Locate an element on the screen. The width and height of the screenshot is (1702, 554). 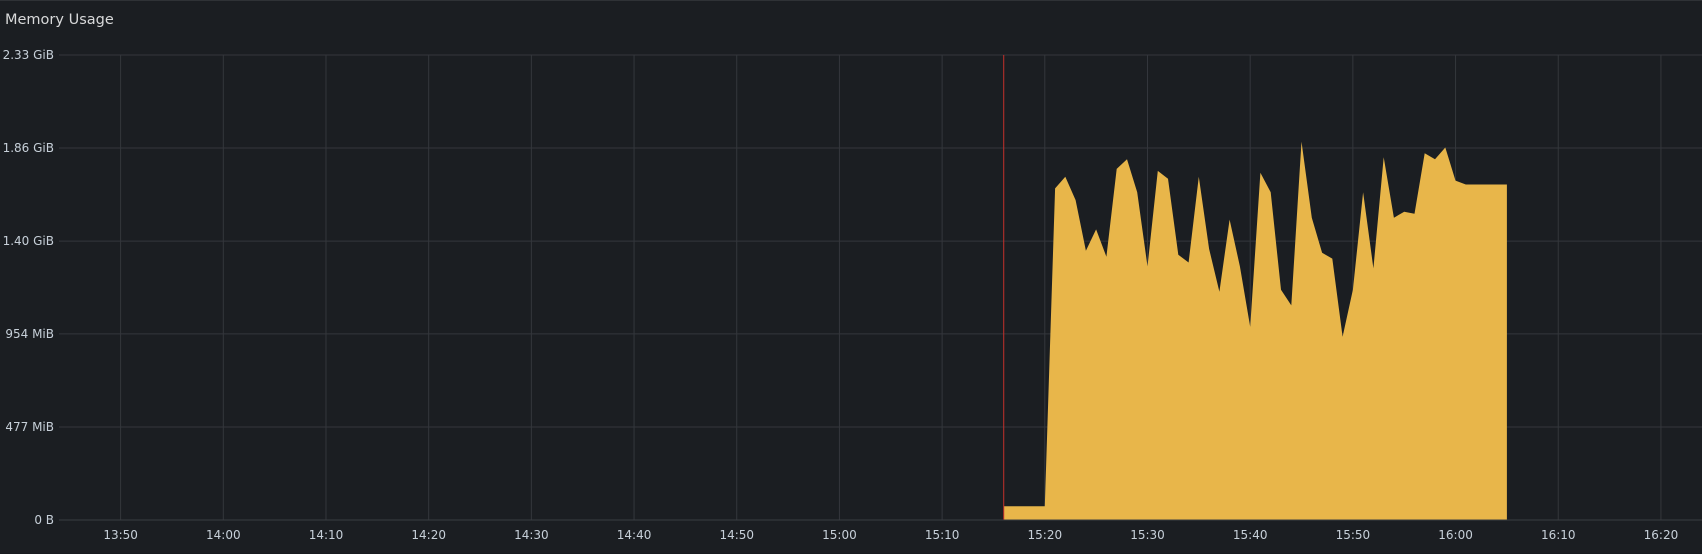
x-tick-label: 15:30 is located at coordinates (1147, 535).